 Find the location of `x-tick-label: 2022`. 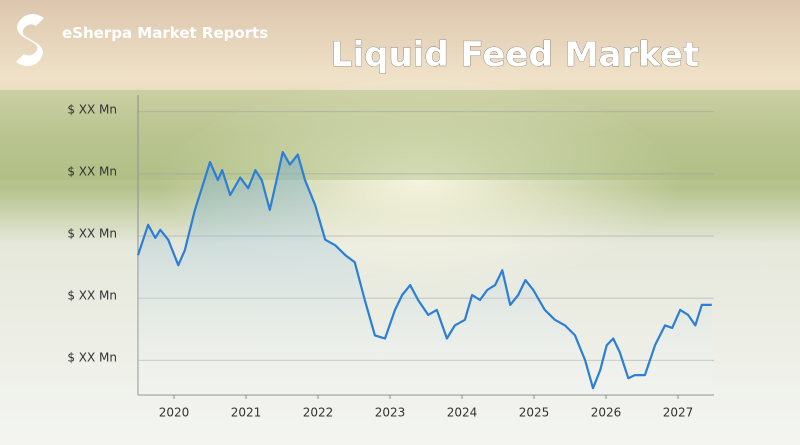

x-tick-label: 2022 is located at coordinates (318, 413).